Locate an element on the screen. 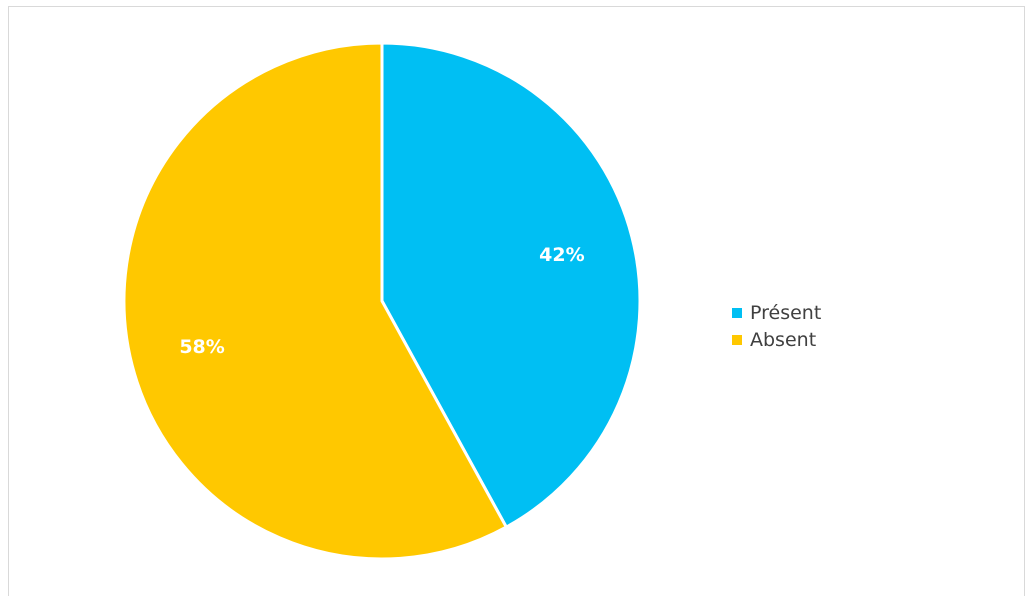 Image resolution: width=1035 pixels, height=596 pixels. legend-label-present: Présent is located at coordinates (786, 313).